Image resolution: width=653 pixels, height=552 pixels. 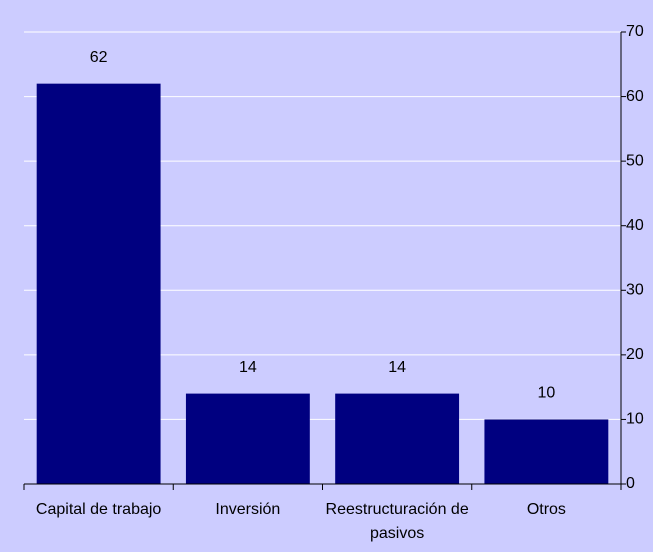 What do you see at coordinates (635, 419) in the screenshot?
I see `y-tick-label: 10` at bounding box center [635, 419].